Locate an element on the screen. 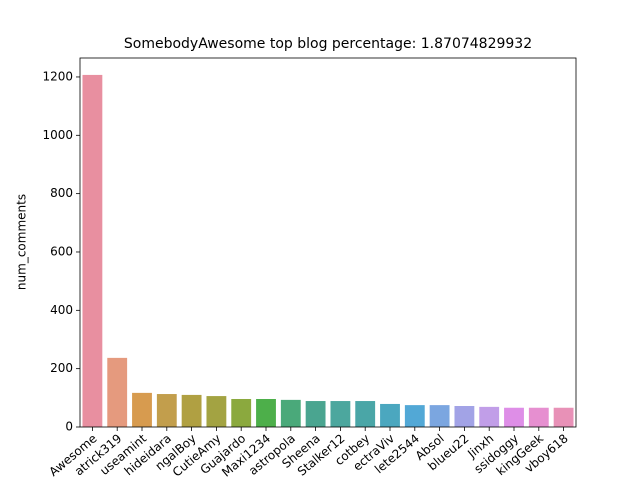  y-tick-label: 800 is located at coordinates (61, 193).